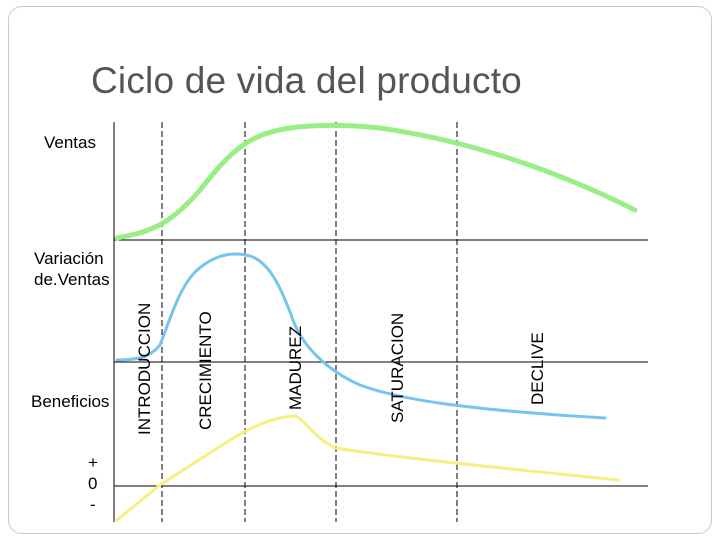 Image resolution: width=720 pixels, height=540 pixels. What do you see at coordinates (69, 258) in the screenshot?
I see `variacion-label-line1: Variación` at bounding box center [69, 258].